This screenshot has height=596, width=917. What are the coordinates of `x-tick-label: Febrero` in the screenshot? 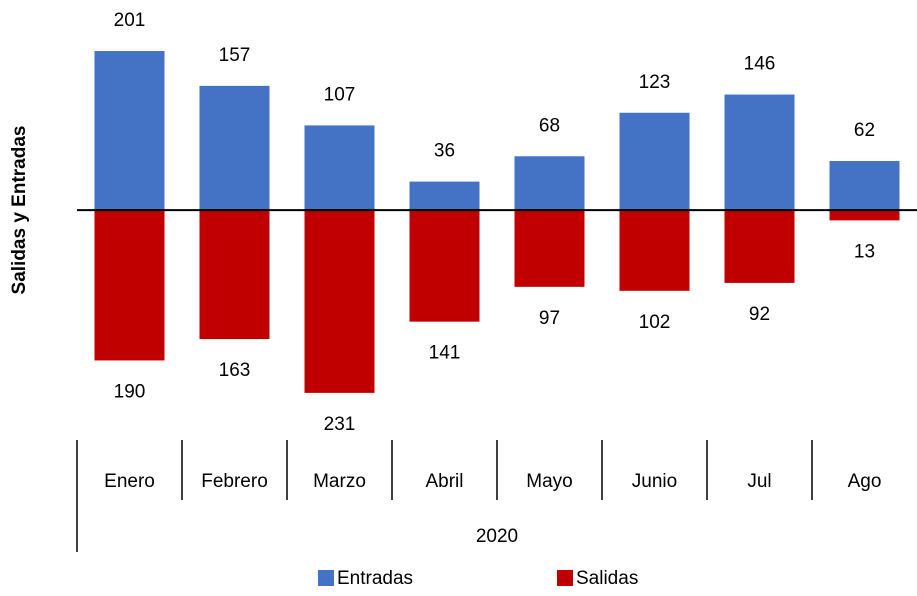 It's located at (234, 481).